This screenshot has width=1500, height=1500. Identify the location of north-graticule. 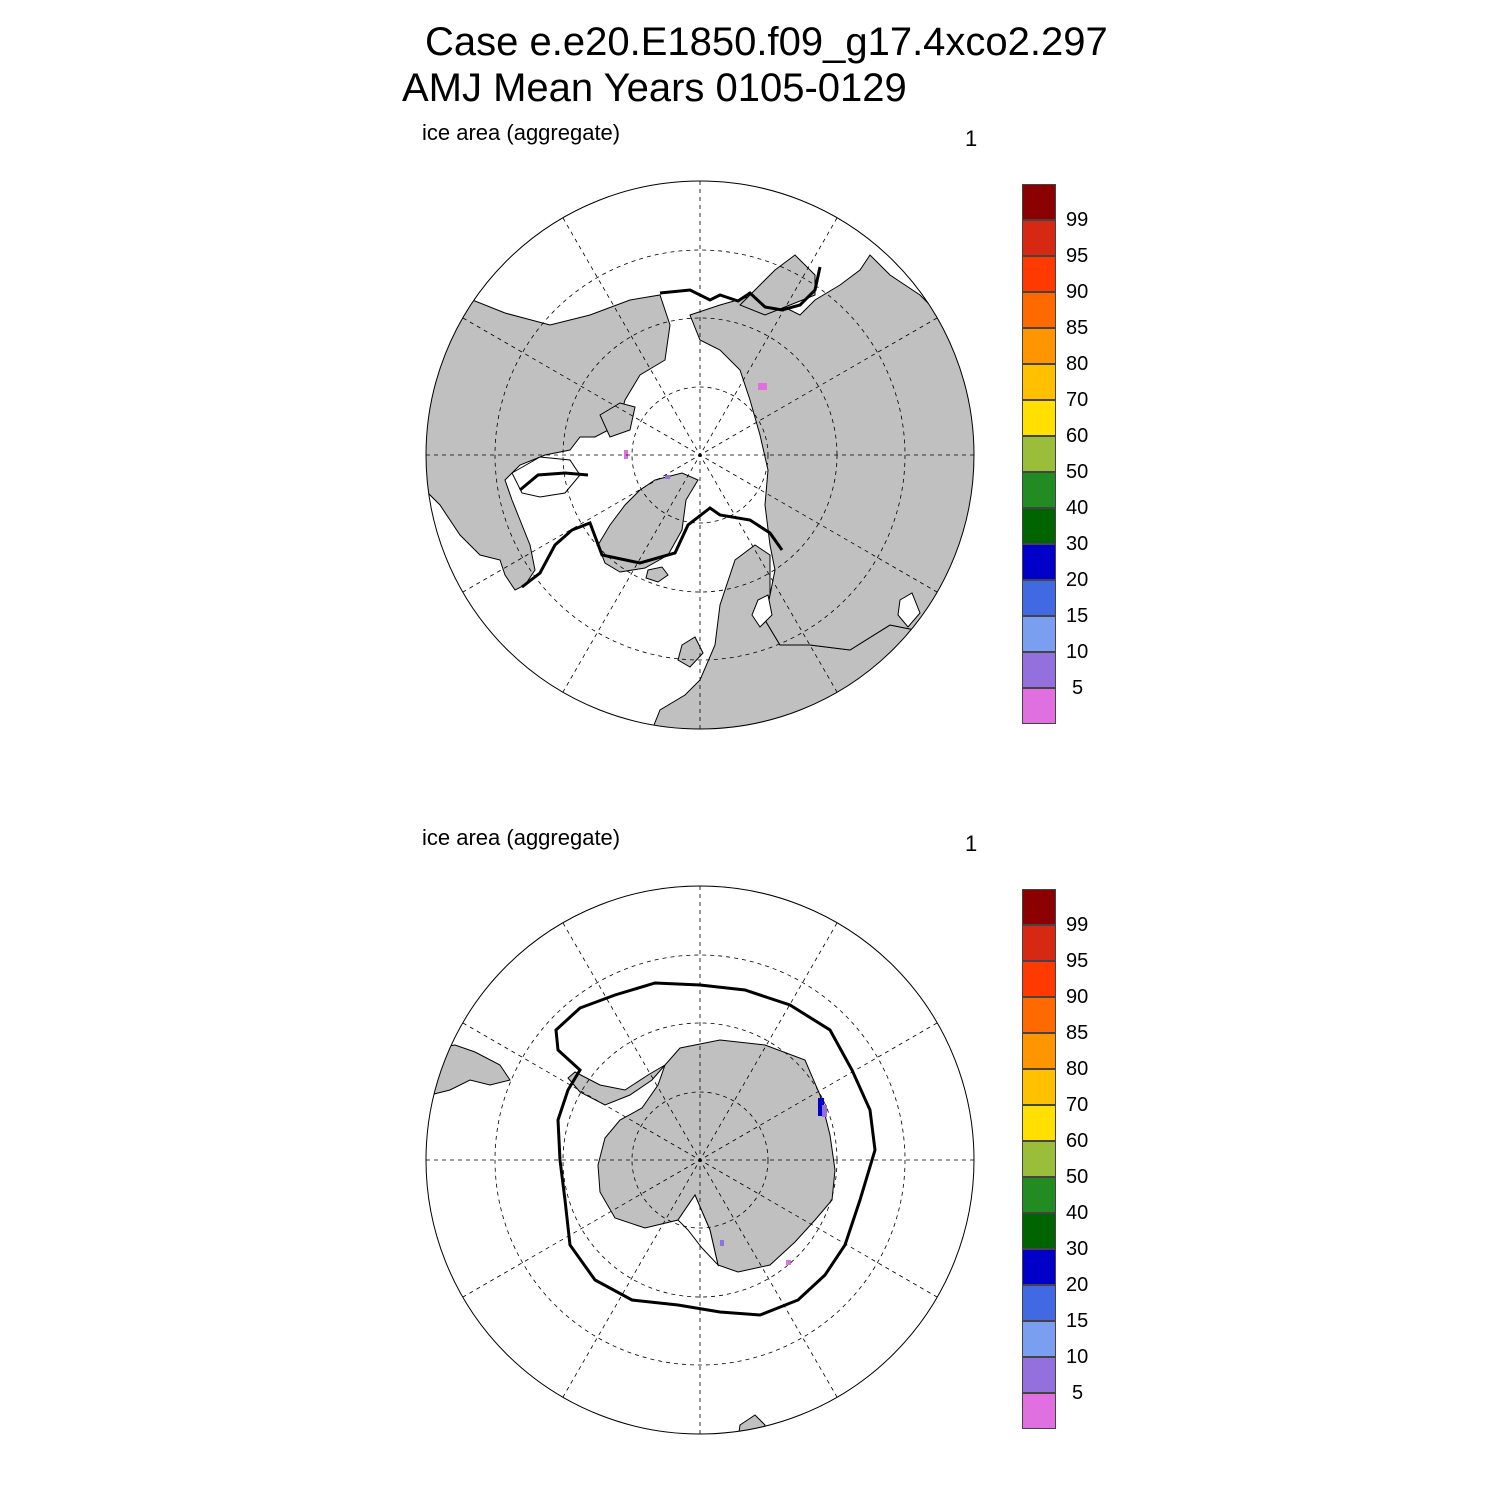
(700, 455).